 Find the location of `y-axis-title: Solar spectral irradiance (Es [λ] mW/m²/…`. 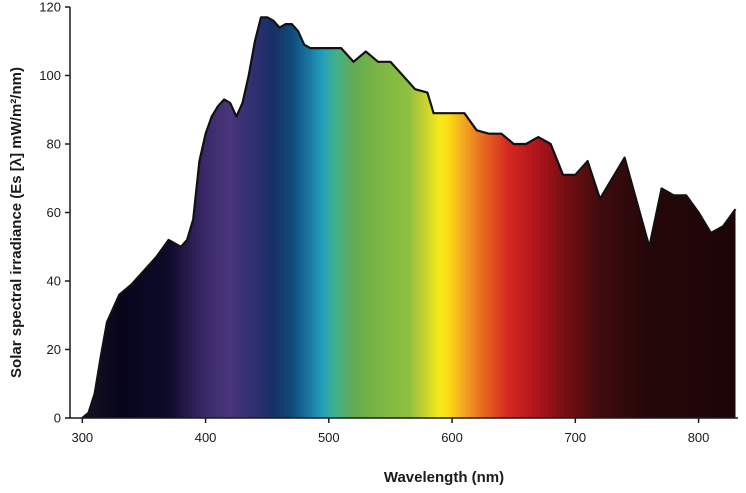

y-axis-title: Solar spectral irradiance (Es [λ] mW/m²/… is located at coordinates (16, 222).